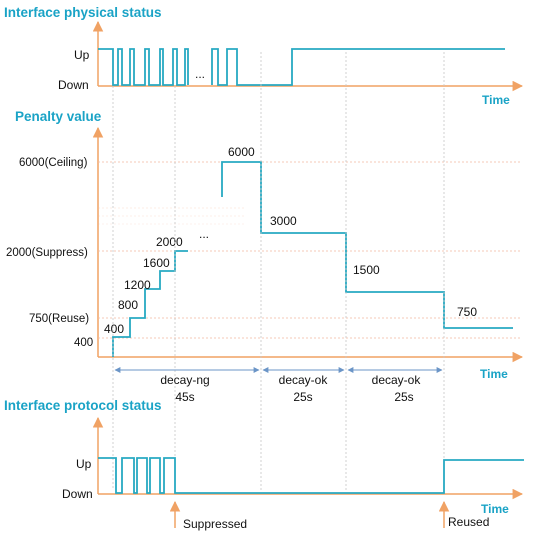 This screenshot has width=540, height=540. I want to click on reuse-tick: 750(Reuse), so click(59, 319).